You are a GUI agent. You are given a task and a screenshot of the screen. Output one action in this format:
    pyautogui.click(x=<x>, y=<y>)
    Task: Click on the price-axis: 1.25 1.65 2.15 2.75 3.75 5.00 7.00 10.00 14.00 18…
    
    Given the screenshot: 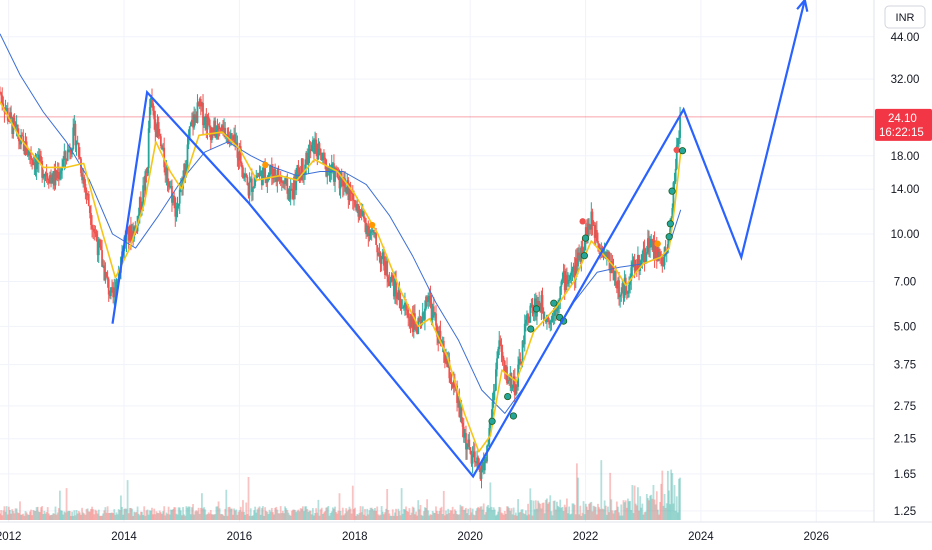 What is the action you would take?
    pyautogui.click(x=905, y=275)
    